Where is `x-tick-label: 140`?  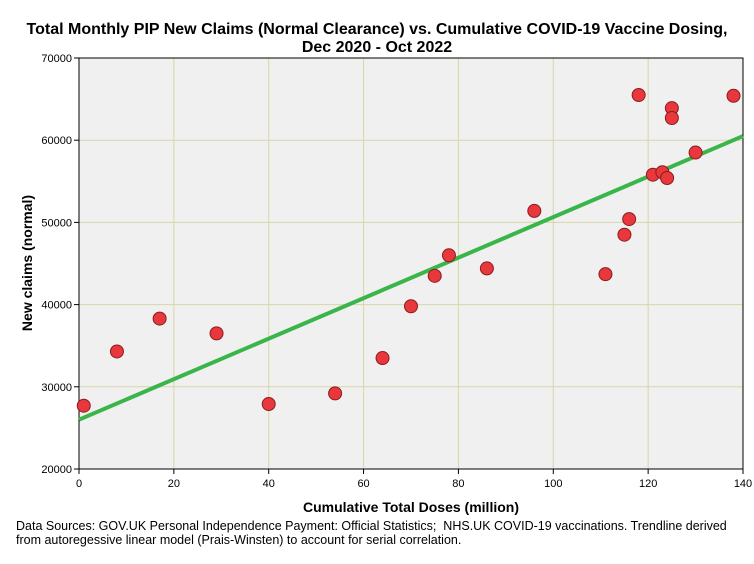 x-tick-label: 140 is located at coordinates (743, 484).